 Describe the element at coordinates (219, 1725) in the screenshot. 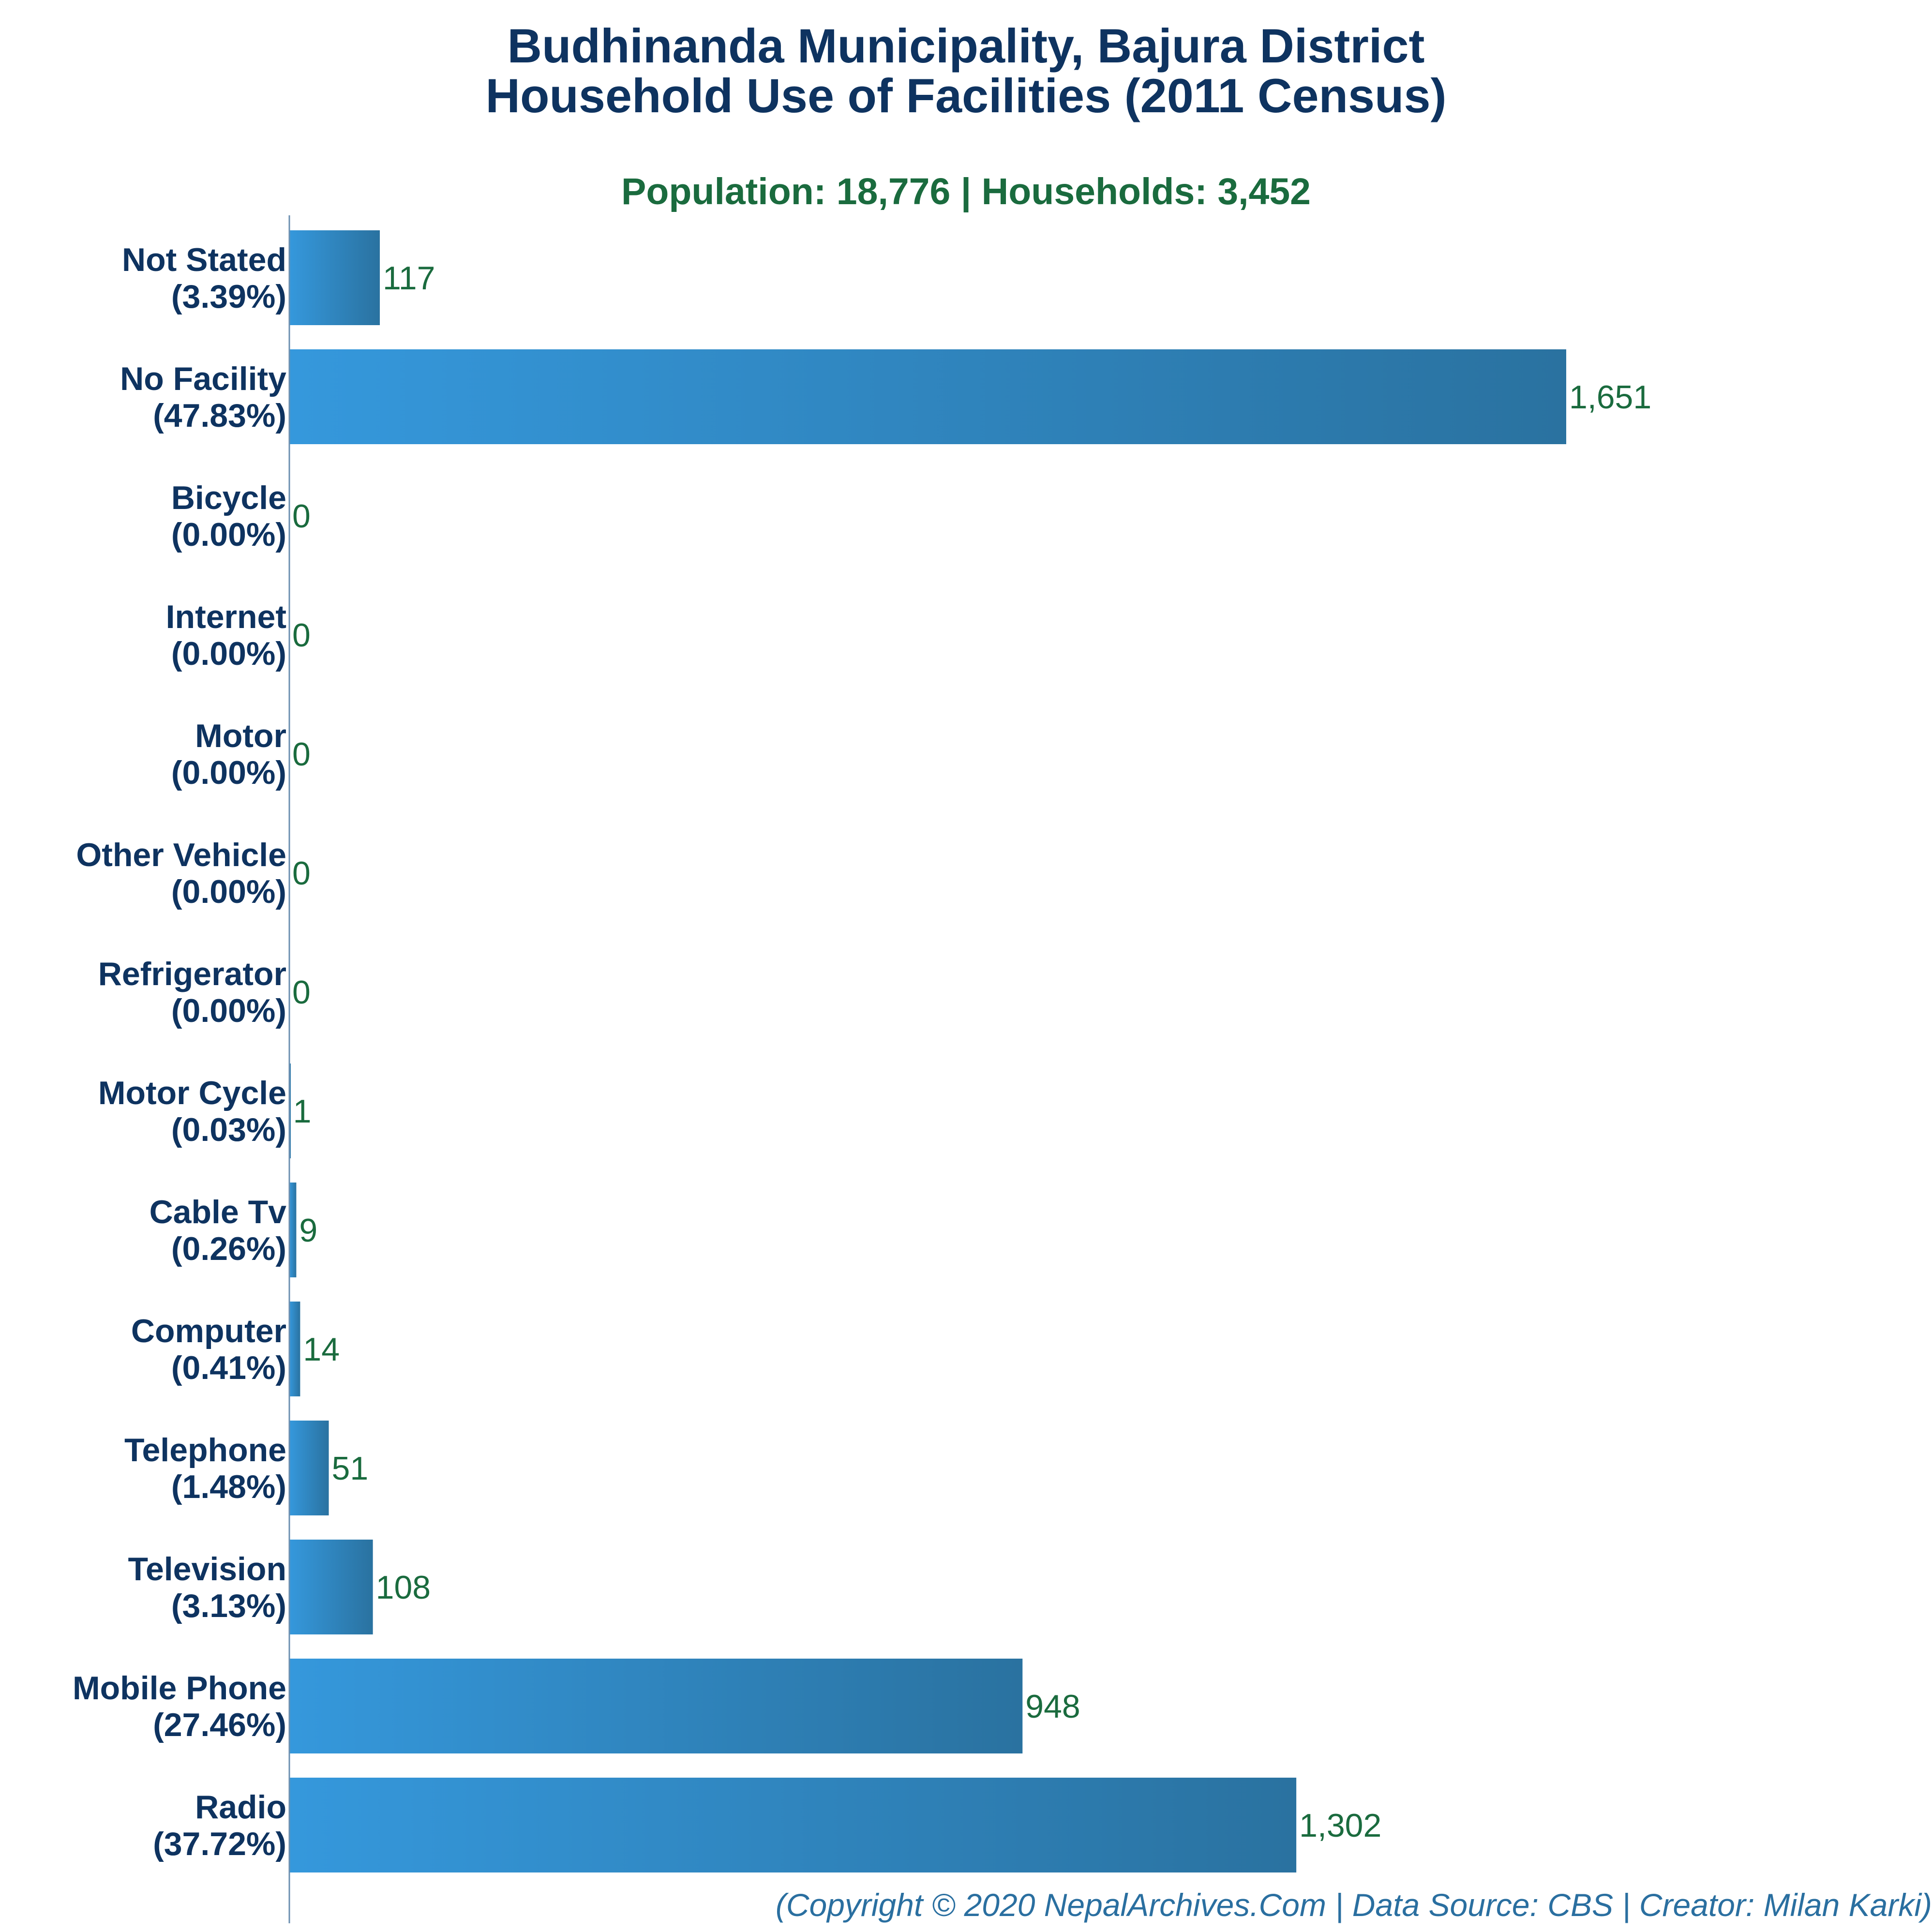

I see `category-percent-label: (27.46%)` at that location.